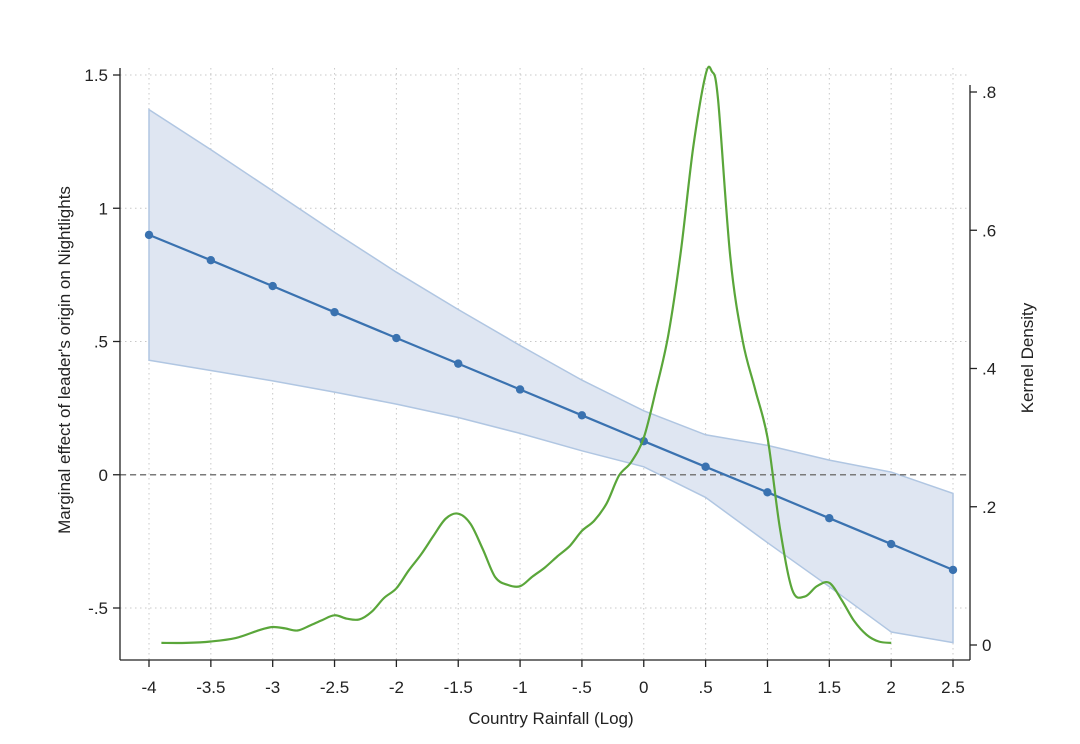 This screenshot has height=744, width=1080. What do you see at coordinates (96, 75) in the screenshot?
I see `y-left-tick-label: 1.5` at bounding box center [96, 75].